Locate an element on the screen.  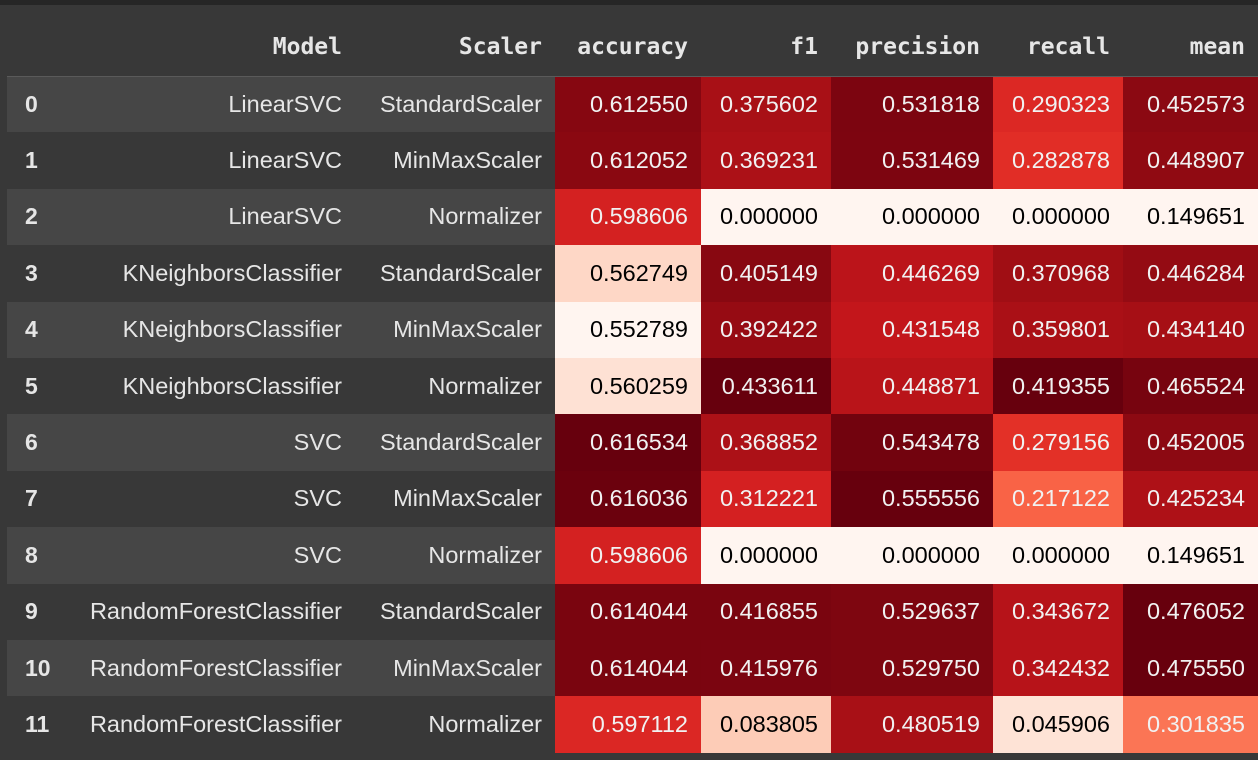
cell-accuracy: 0.616534 is located at coordinates (628, 442).